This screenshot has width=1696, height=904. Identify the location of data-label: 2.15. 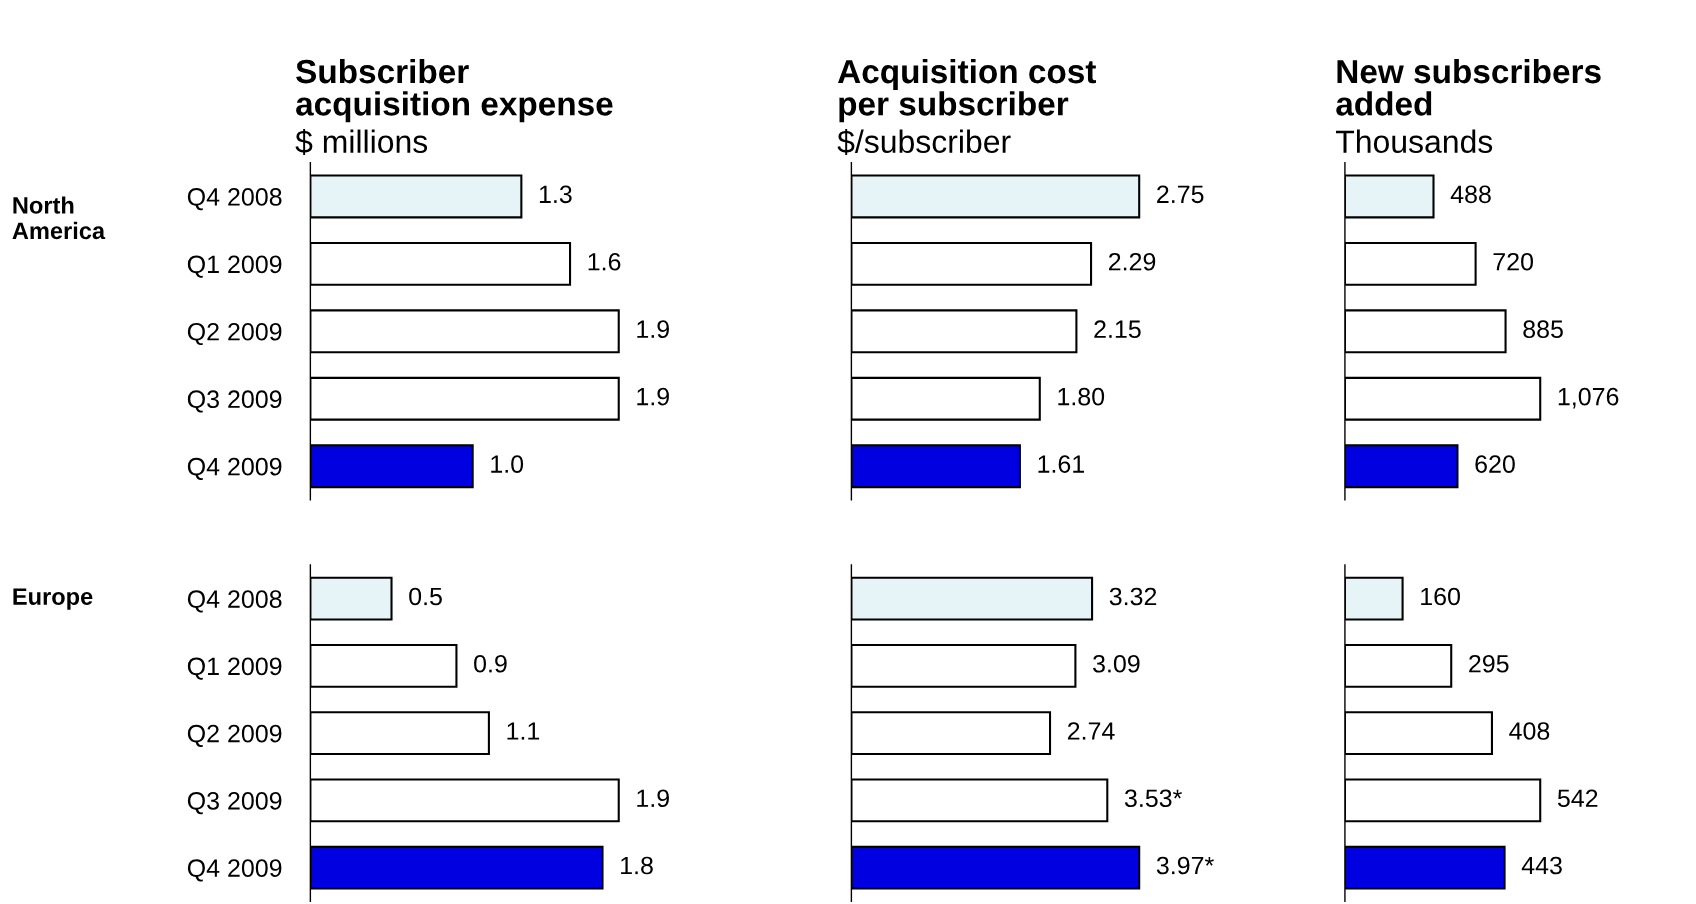
(1117, 329).